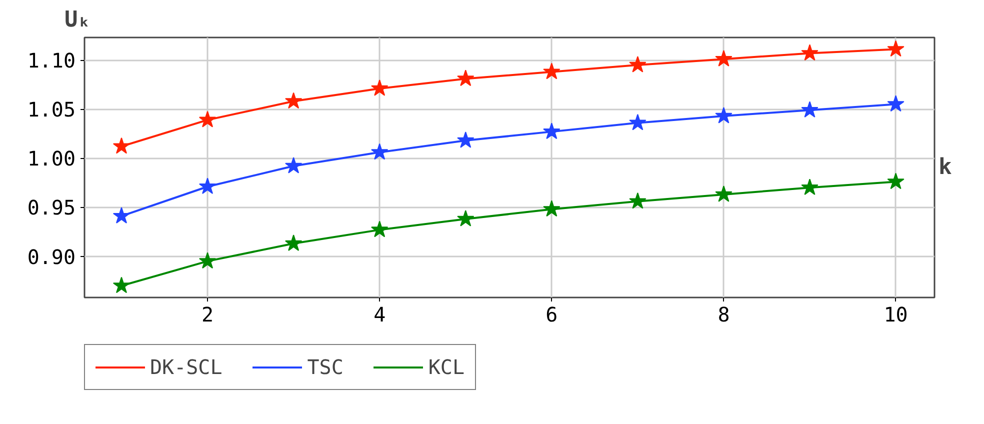 Image resolution: width=984 pixels, height=424 pixels. Describe the element at coordinates (945, 167) in the screenshot. I see `x-axis-title: k` at that location.